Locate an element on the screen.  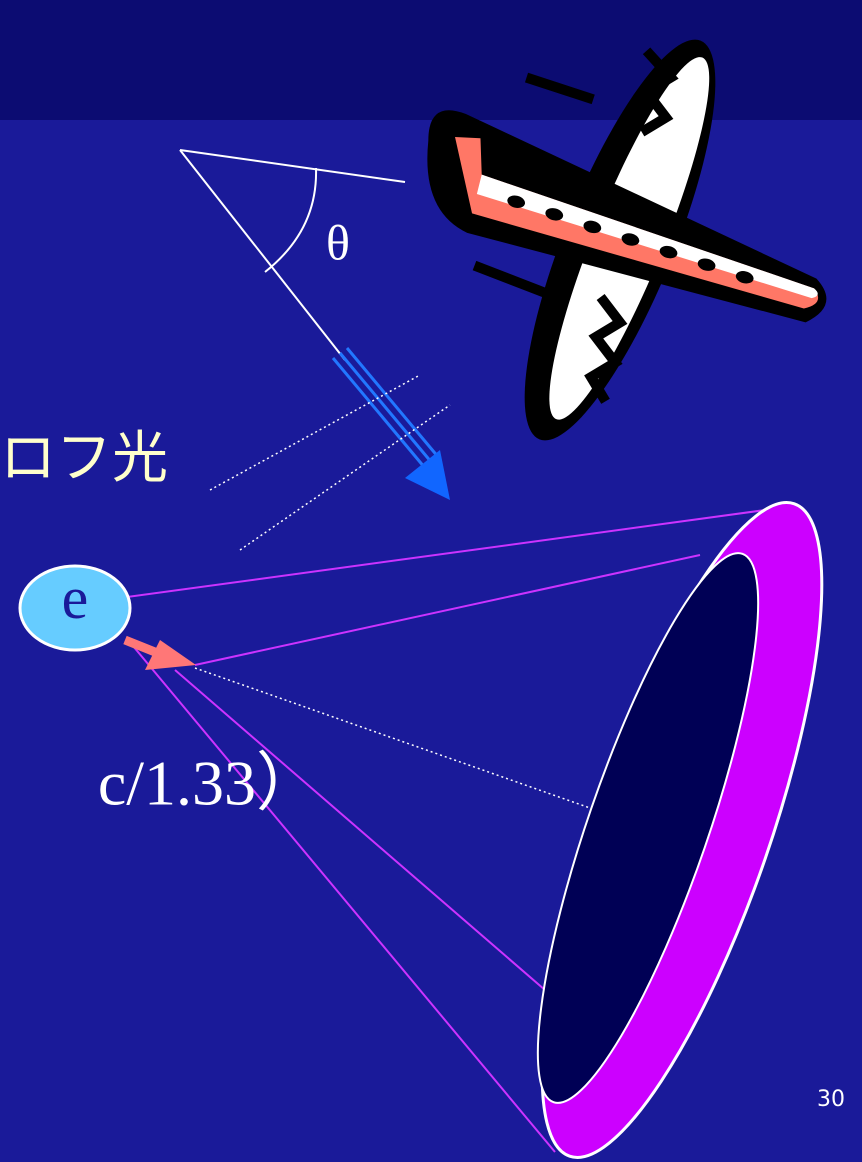
electron is located at coordinates (75, 608).